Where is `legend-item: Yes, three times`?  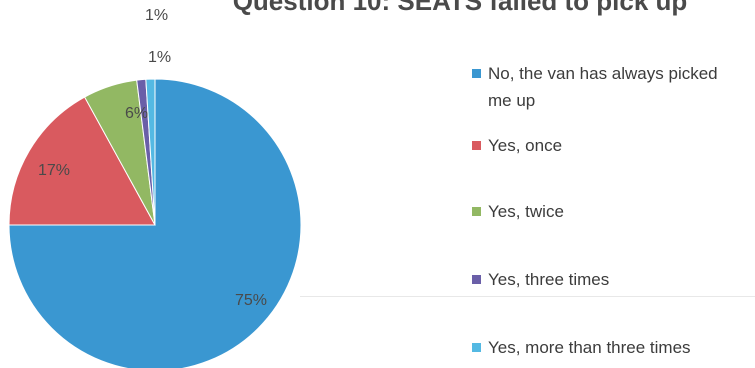
legend-item: Yes, three times is located at coordinates (605, 279).